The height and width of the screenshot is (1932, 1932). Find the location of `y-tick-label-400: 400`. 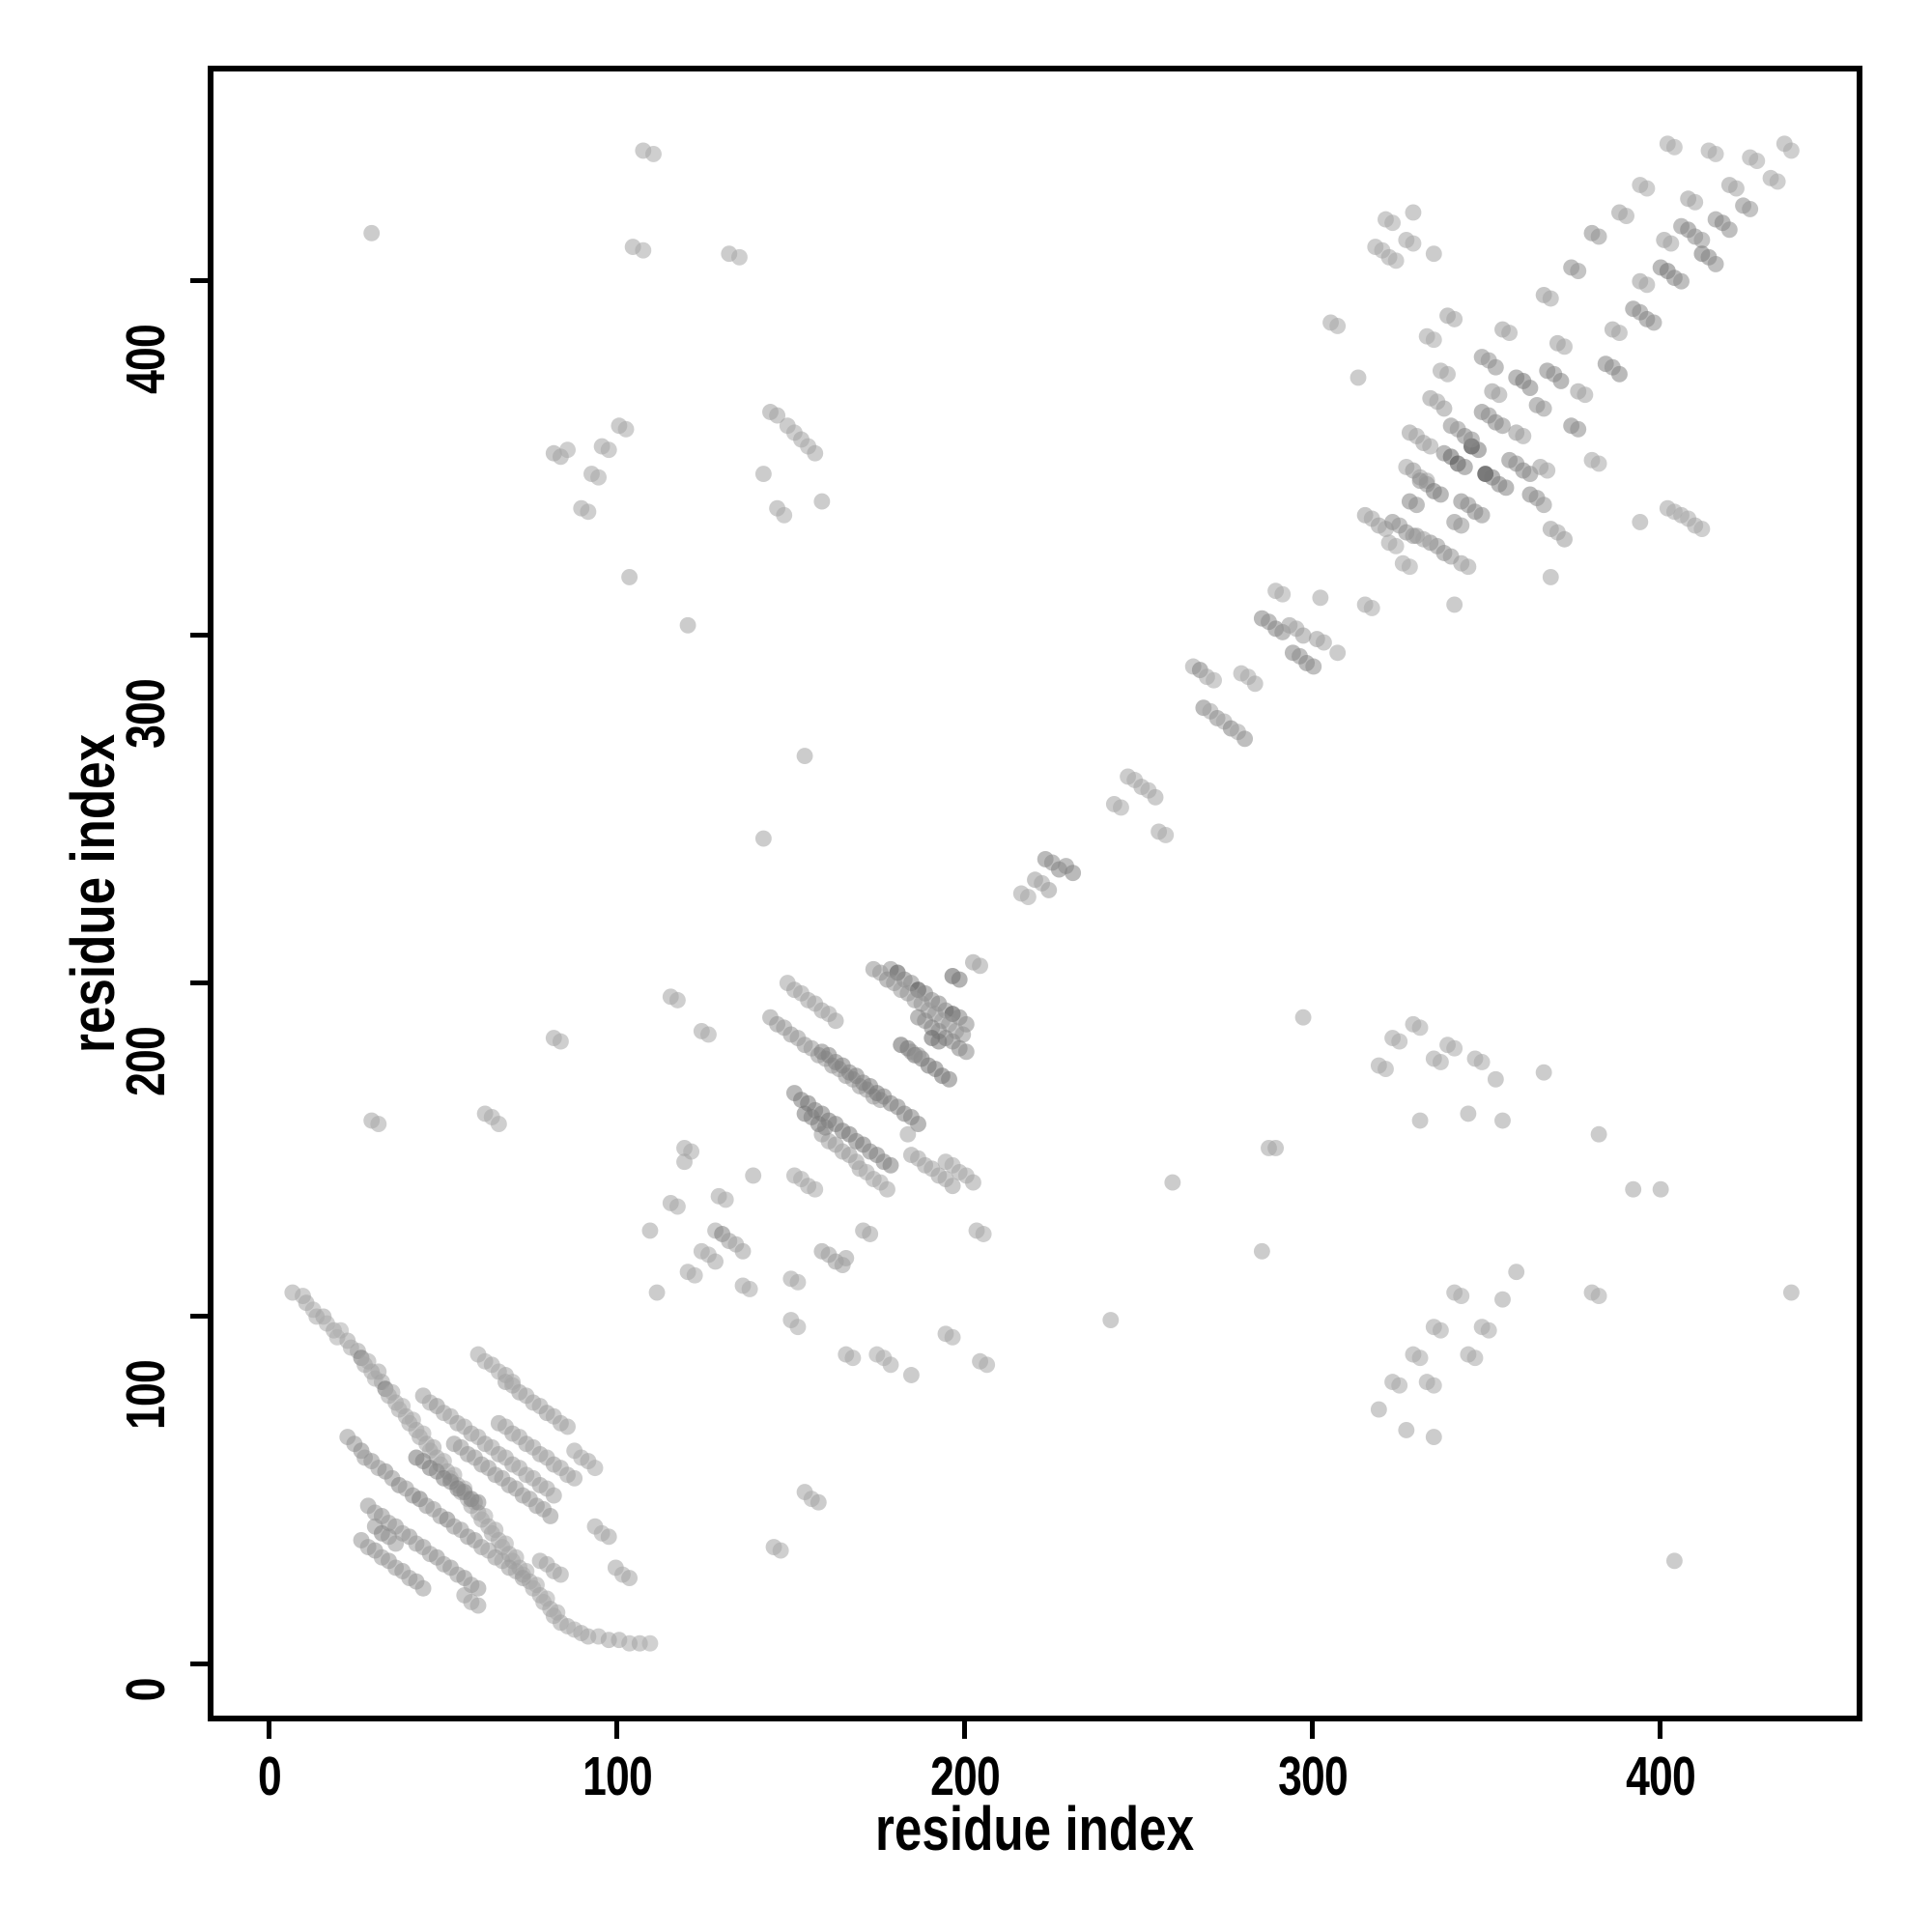

y-tick-label-400: 400 is located at coordinates (146, 359).